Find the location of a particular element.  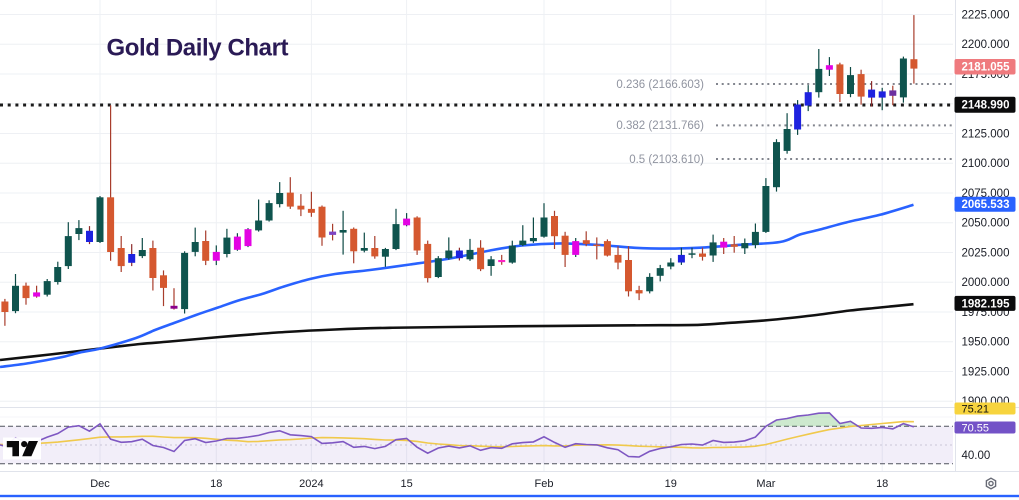

svg-text: 70.55 is located at coordinates (976, 428).